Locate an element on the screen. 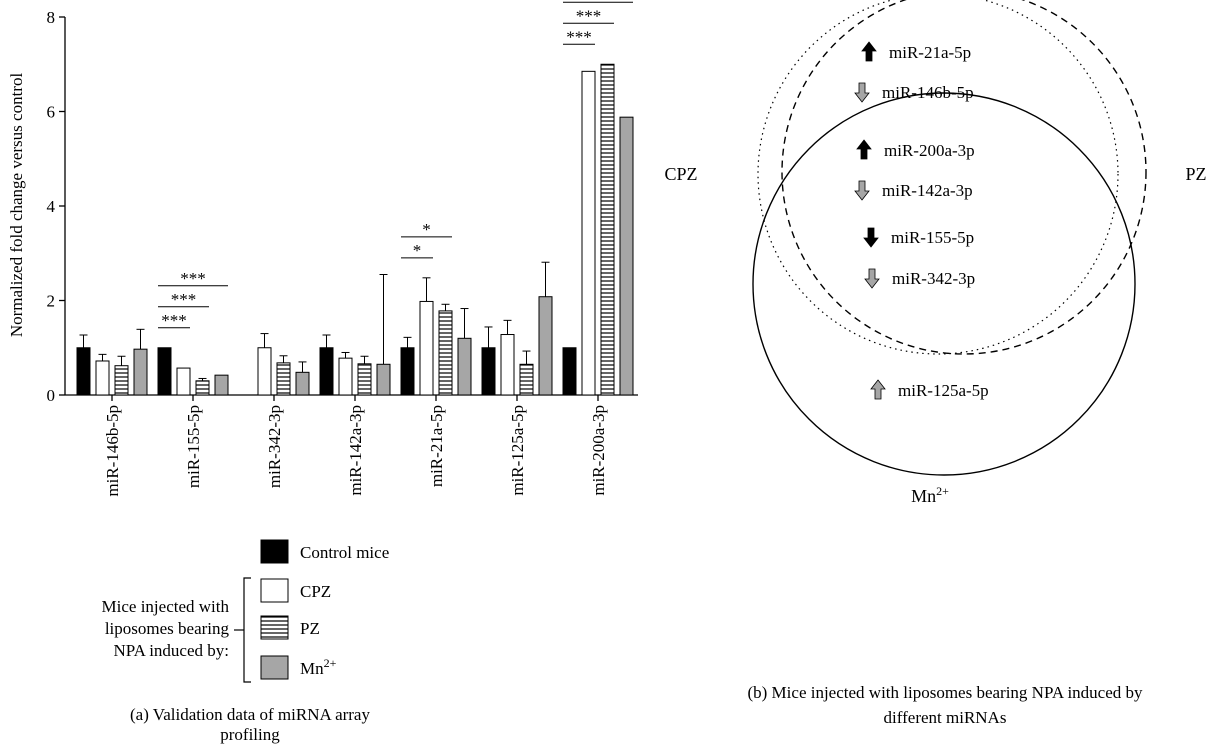  legend-group-label: Mice injected with is located at coordinates (166, 606).